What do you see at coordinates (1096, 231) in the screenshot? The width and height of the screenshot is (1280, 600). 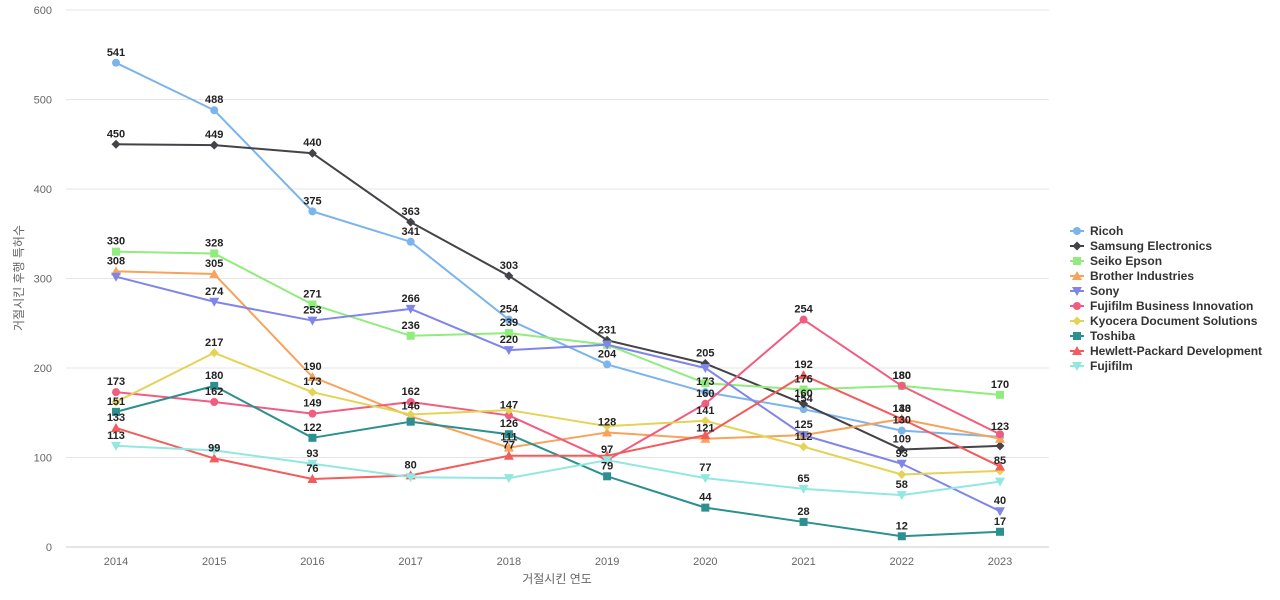 I see `legend-item-ricoh: Ricoh` at bounding box center [1096, 231].